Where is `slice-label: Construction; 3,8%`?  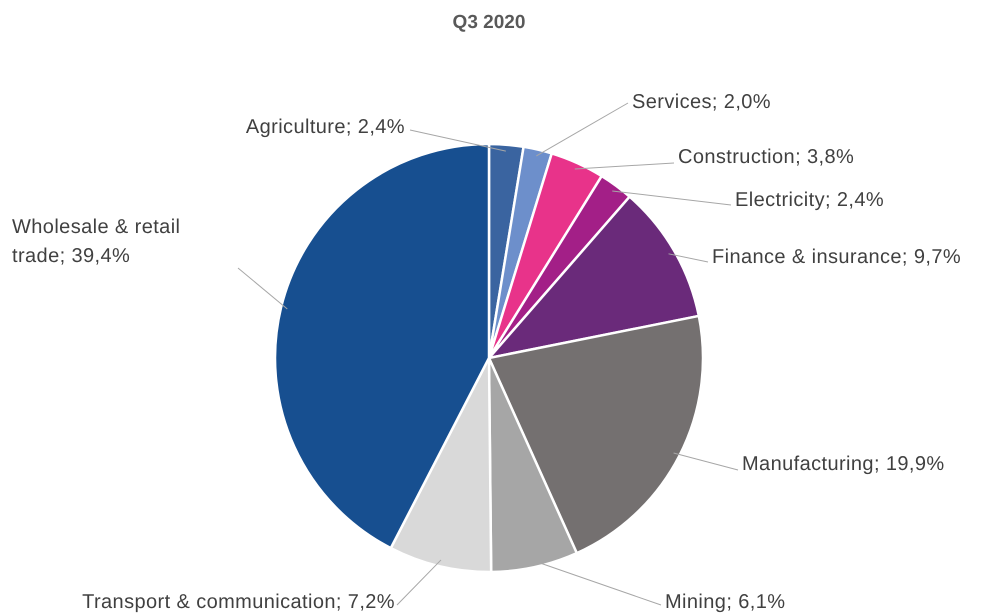 slice-label: Construction; 3,8% is located at coordinates (766, 157).